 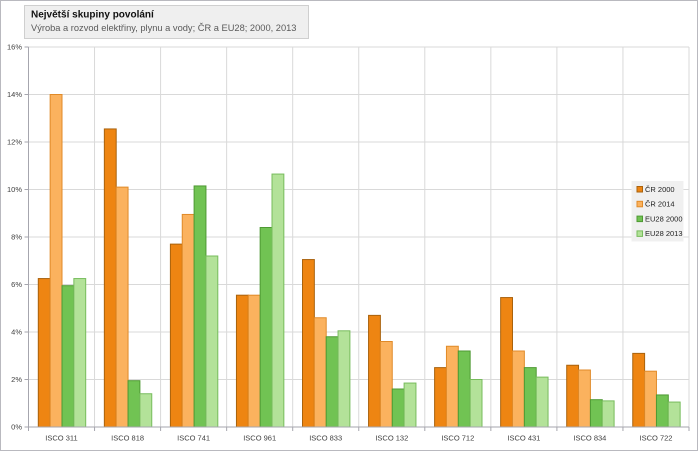 I want to click on svg-text: 12%, so click(x=14, y=142).